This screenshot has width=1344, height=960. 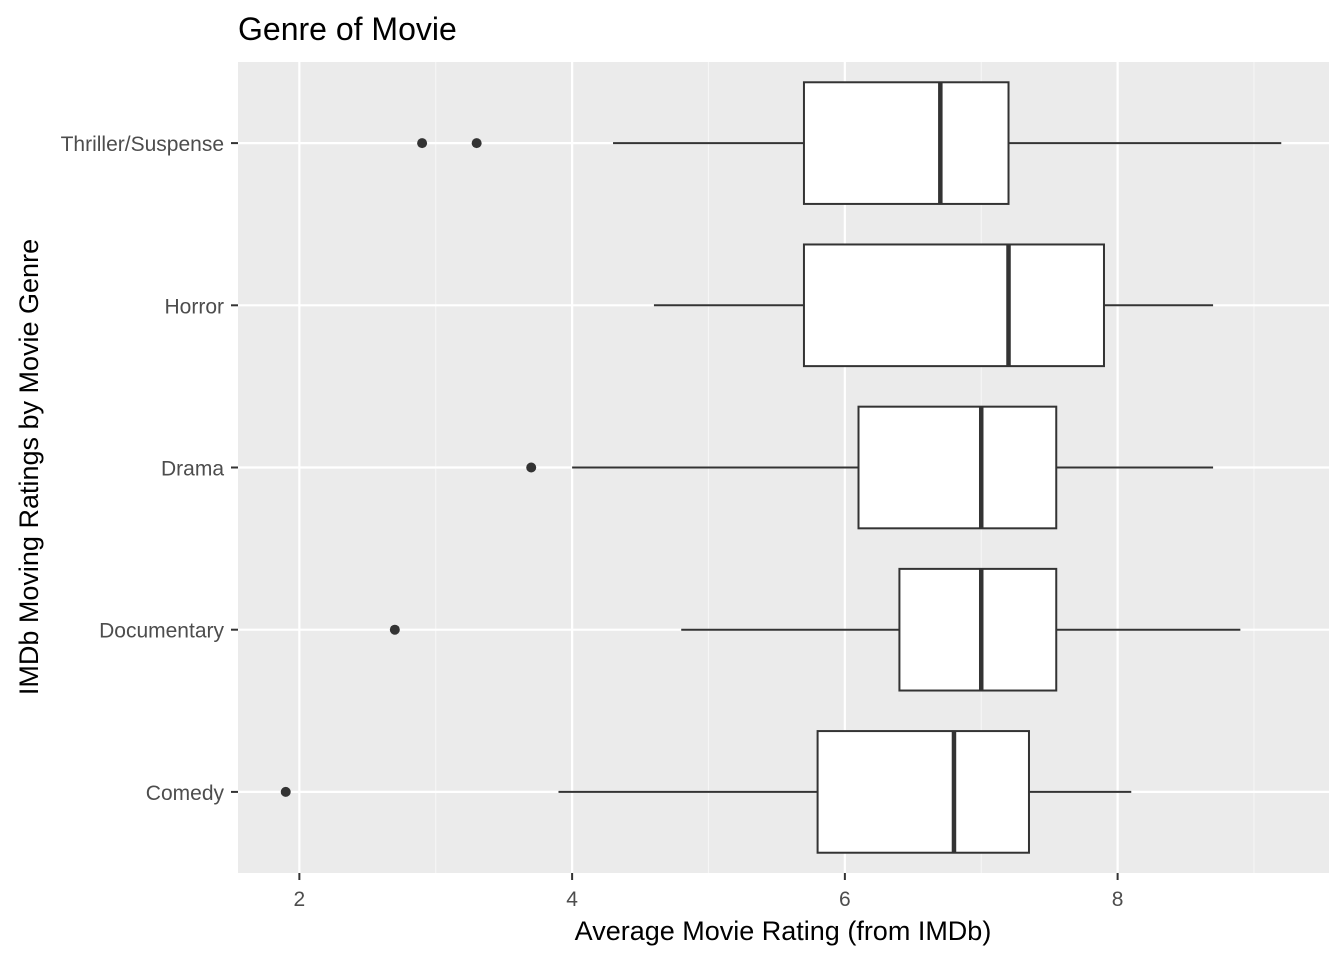 I want to click on chart-title: Genre of Movie, so click(x=347, y=29).